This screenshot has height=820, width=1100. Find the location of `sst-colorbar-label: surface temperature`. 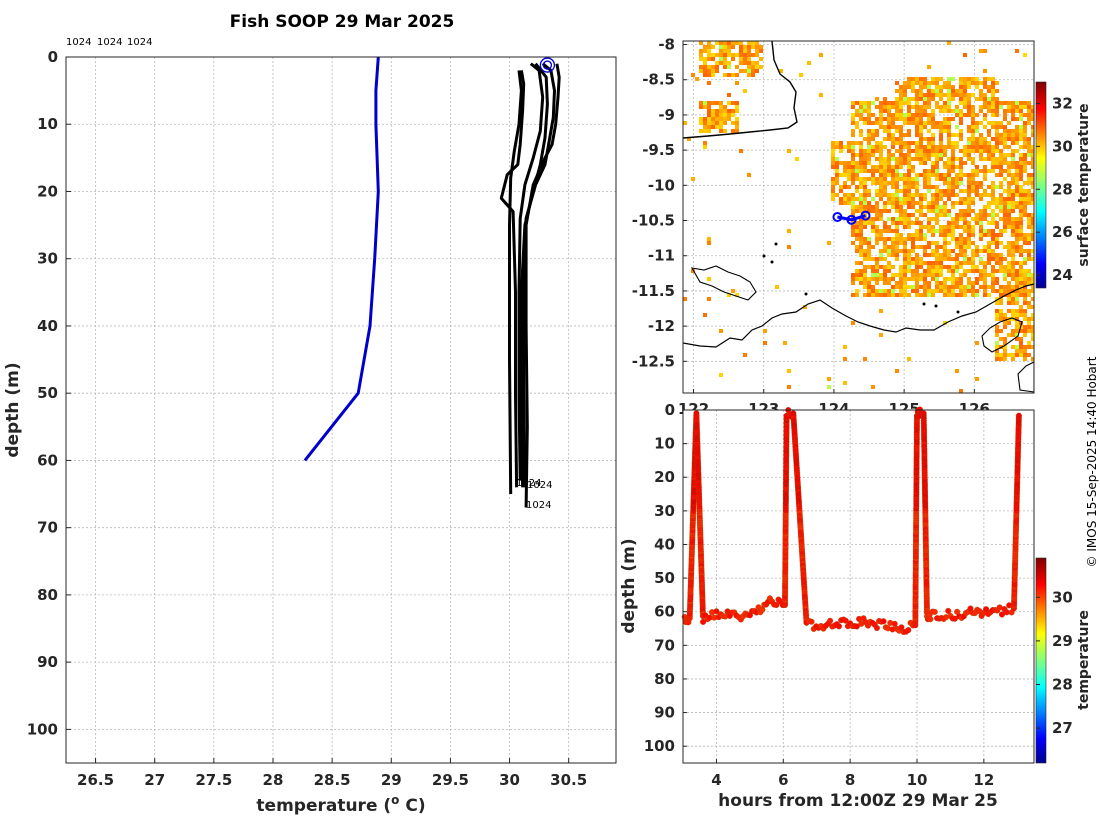

sst-colorbar-label: surface temperature is located at coordinates (1084, 184).